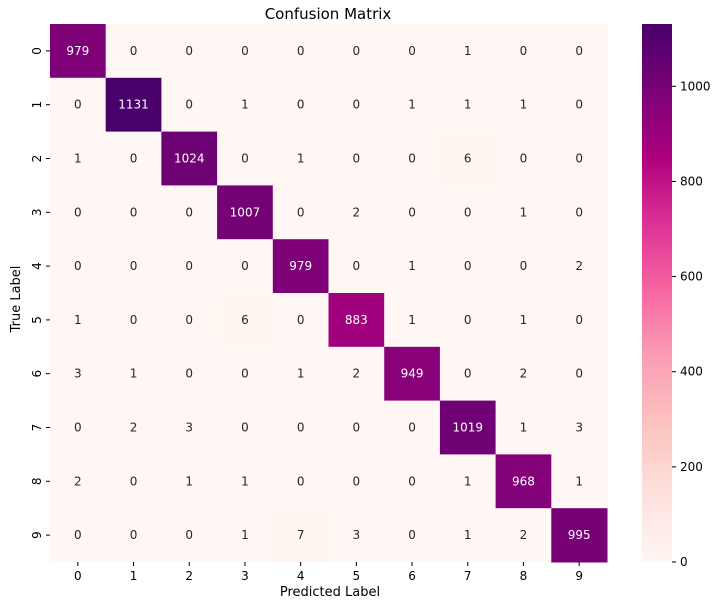 This screenshot has height=605, width=721. I want to click on y-tick-label-6: 6, so click(37, 374).